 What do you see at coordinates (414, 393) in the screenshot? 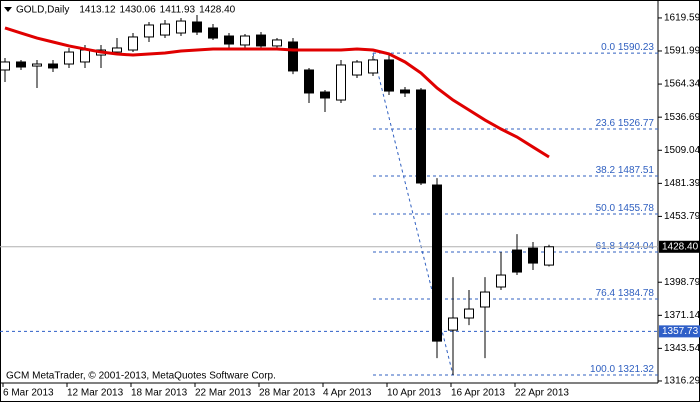
I see `x-tick-label: 10 Apr 2013` at bounding box center [414, 393].